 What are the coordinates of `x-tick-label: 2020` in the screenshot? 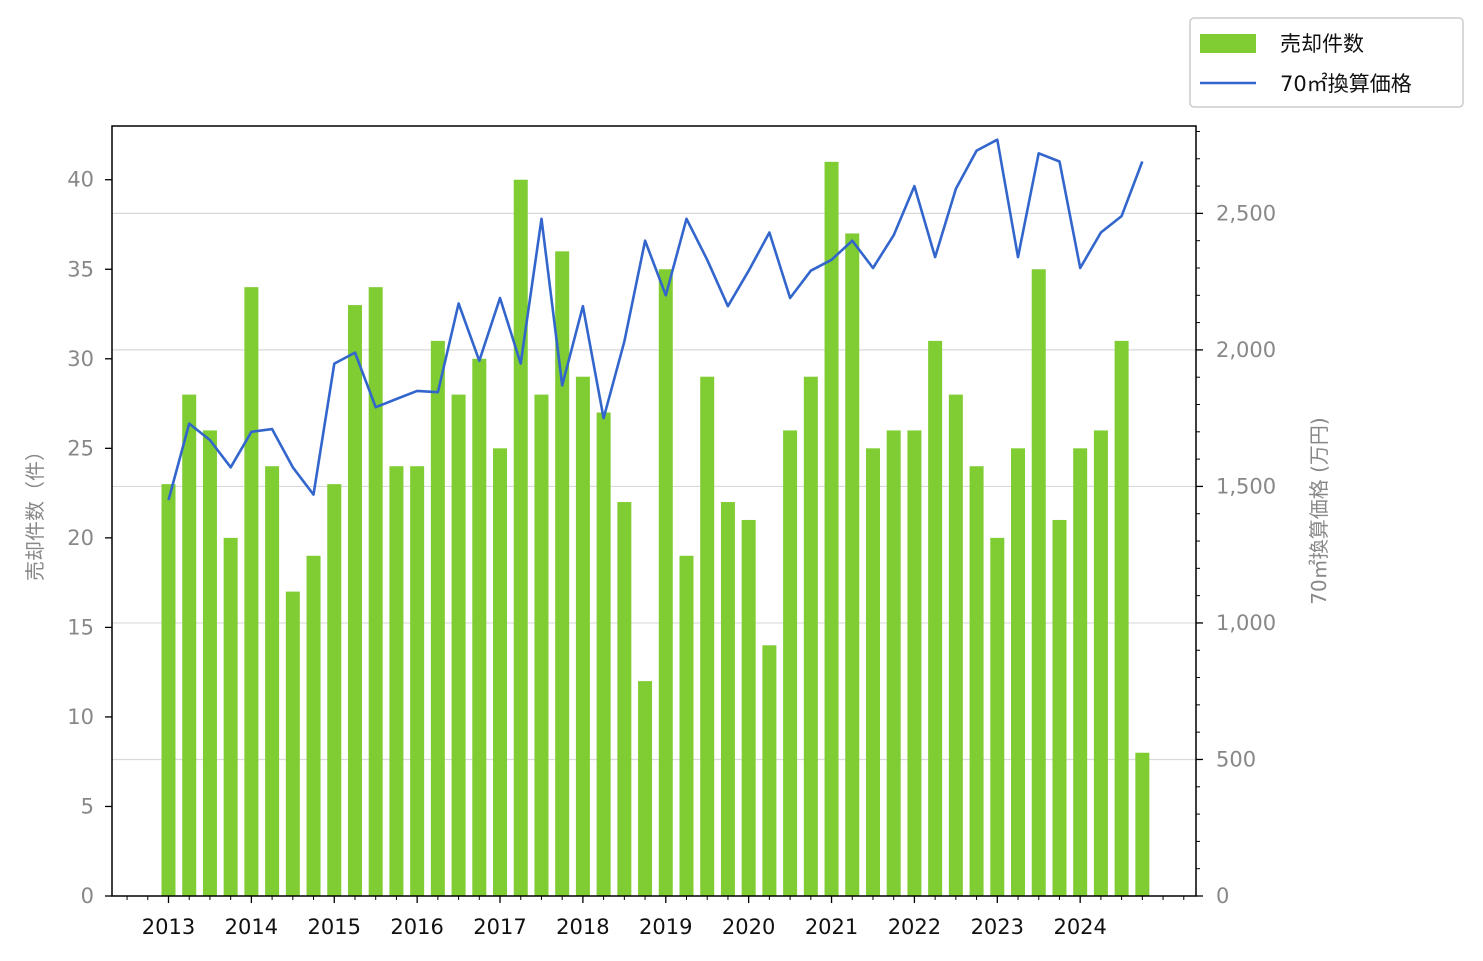 It's located at (748, 927).